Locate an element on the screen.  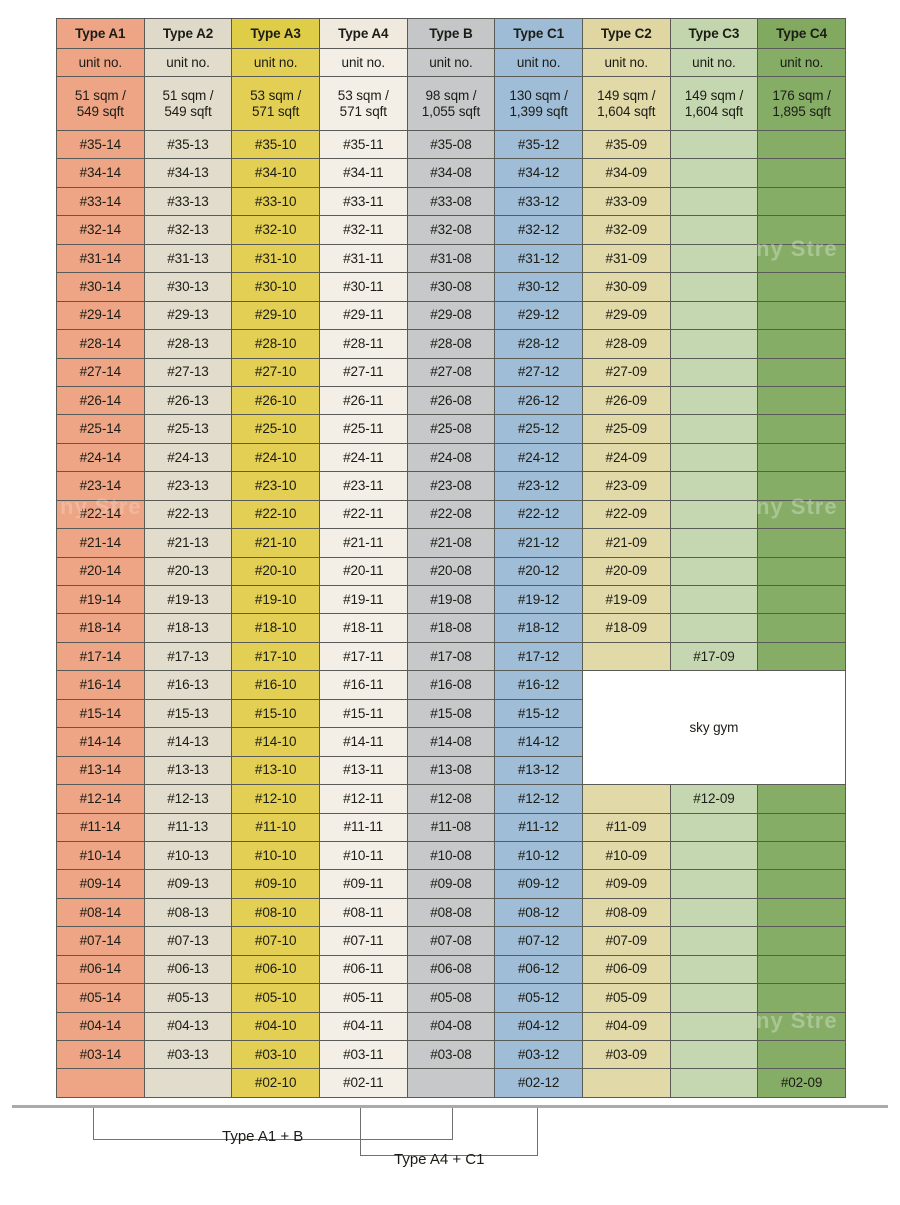
column-unitno-label-a4: unit no. is located at coordinates (363, 62).